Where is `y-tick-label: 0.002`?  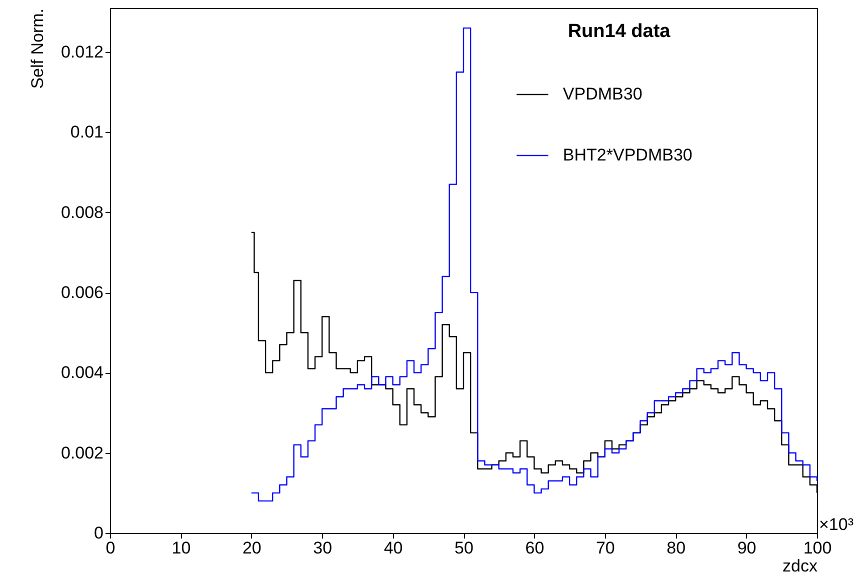 y-tick-label: 0.002 is located at coordinates (82, 452).